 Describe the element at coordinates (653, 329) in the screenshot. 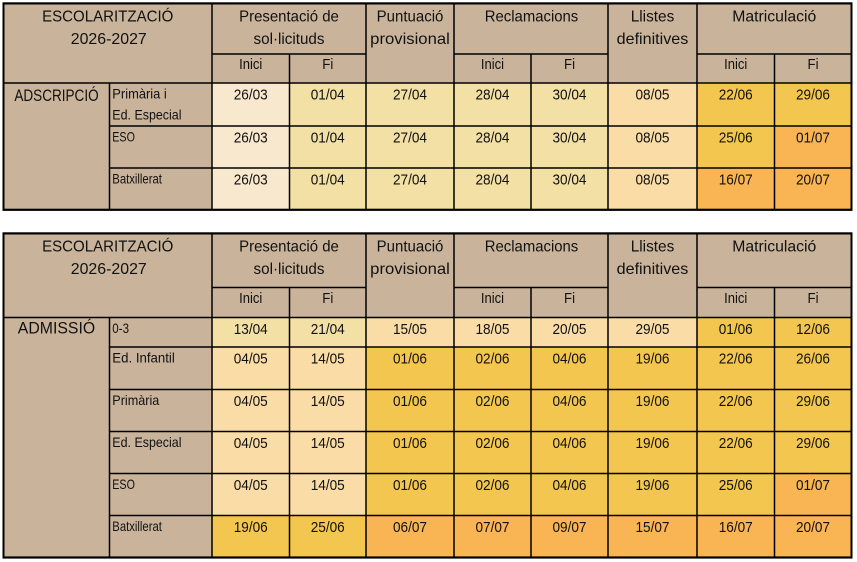

I see `svg-text: 29/05` at that location.